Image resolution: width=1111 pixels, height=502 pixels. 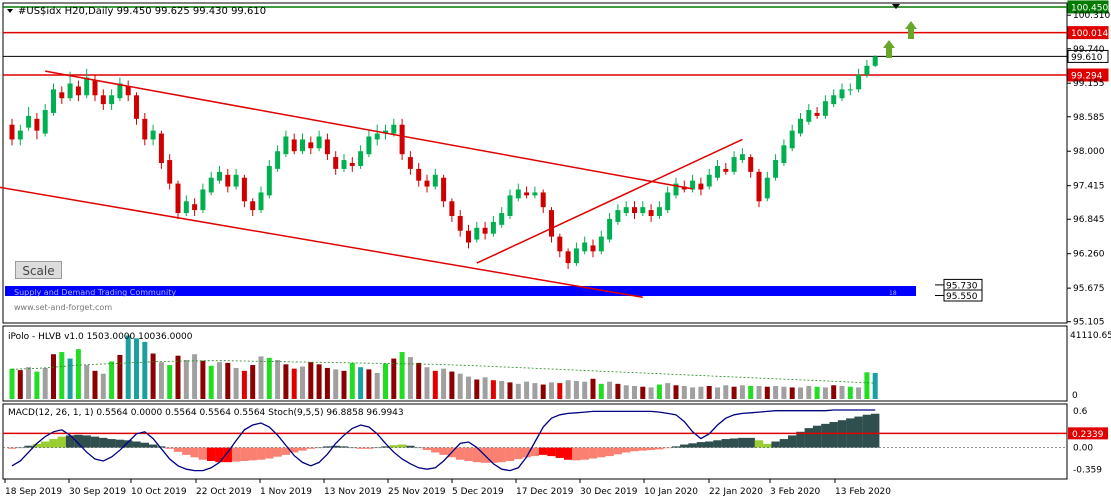 I want to click on volume-average-line, so click(x=443, y=372).